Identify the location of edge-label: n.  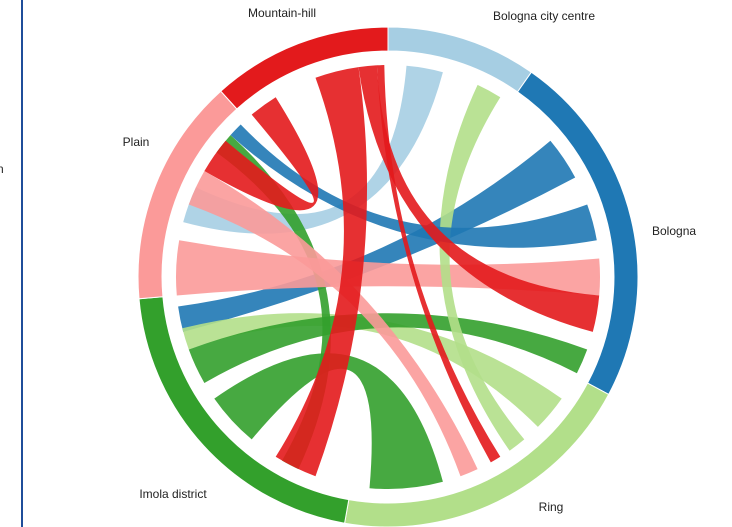
(2, 169).